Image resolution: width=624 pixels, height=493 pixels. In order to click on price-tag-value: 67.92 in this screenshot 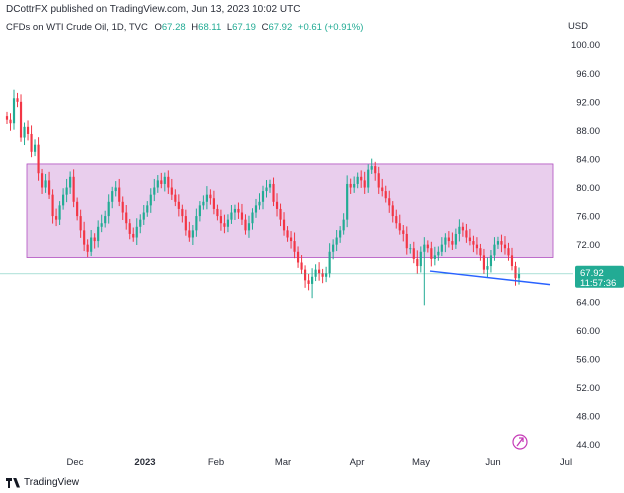, I will do `click(592, 273)`.